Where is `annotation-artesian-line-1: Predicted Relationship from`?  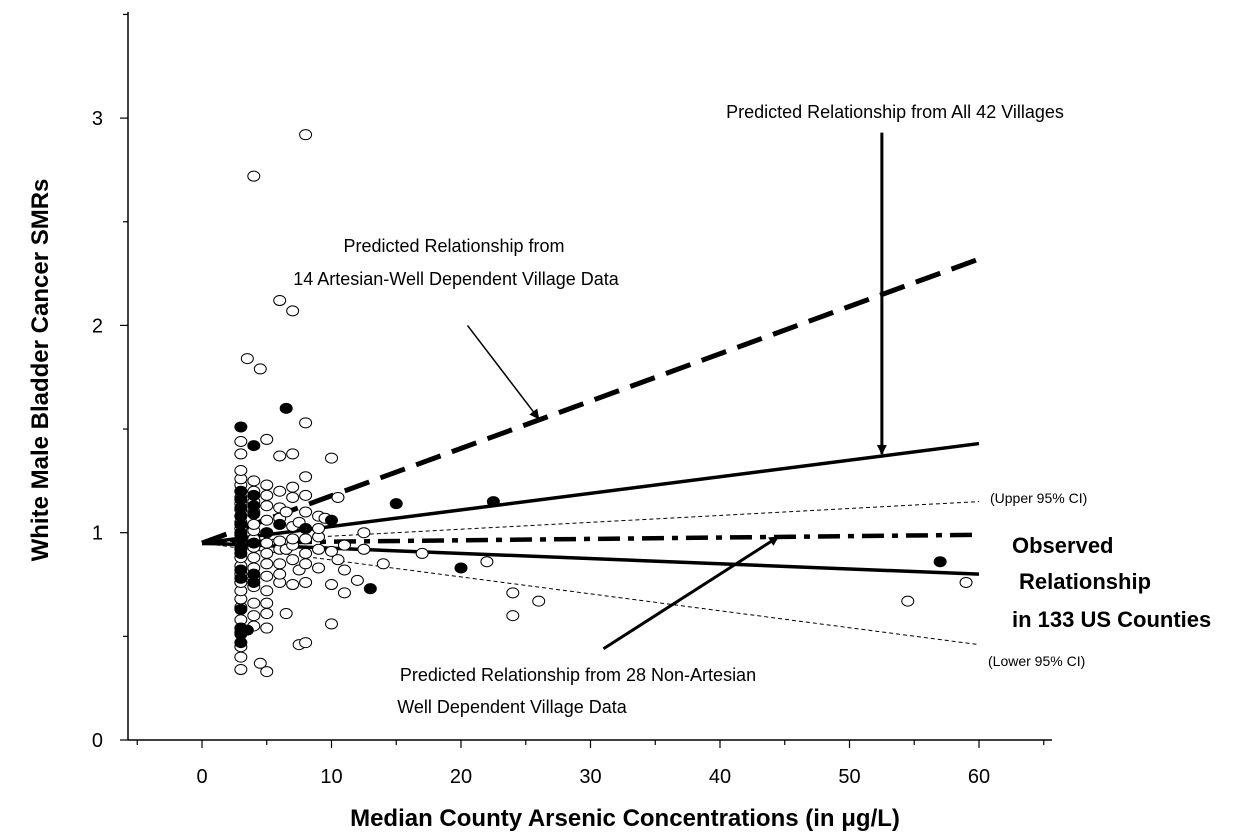
annotation-artesian-line-1: Predicted Relationship from is located at coordinates (453, 246).